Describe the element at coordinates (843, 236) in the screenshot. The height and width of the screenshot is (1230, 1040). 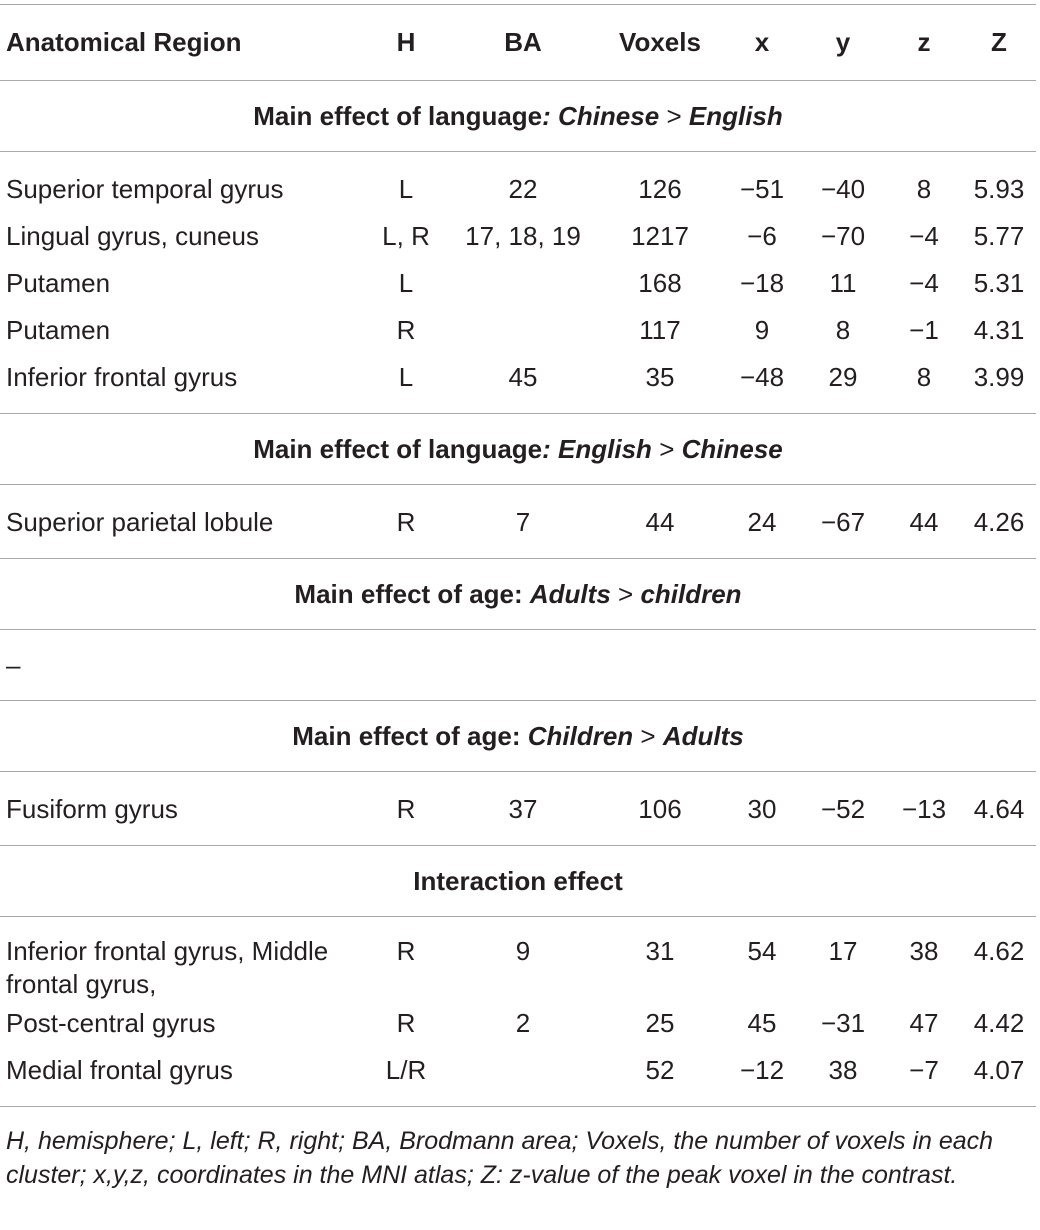
I see `cell-y: −70` at that location.